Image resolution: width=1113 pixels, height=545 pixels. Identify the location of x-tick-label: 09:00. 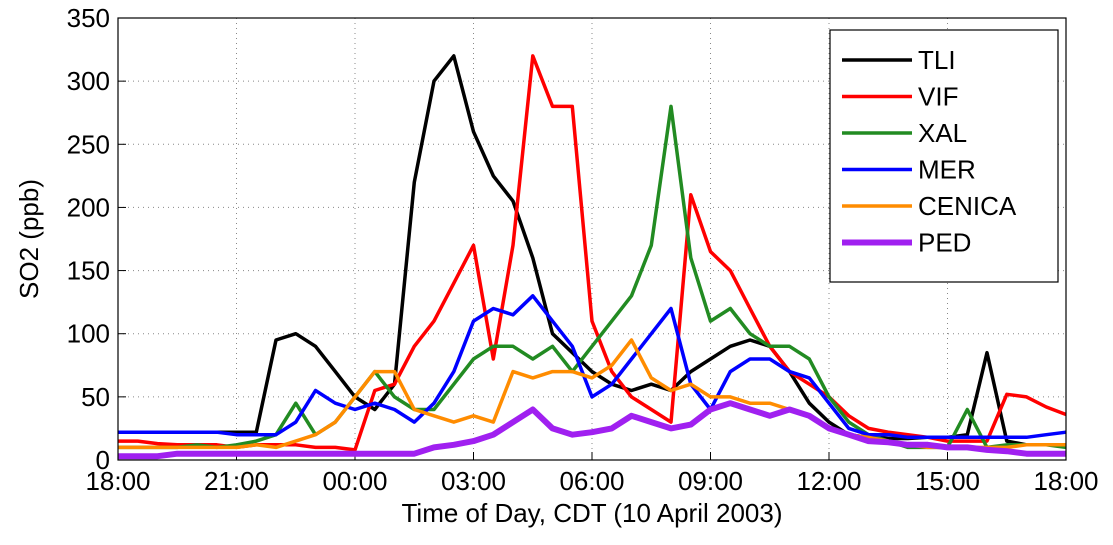
(710, 481).